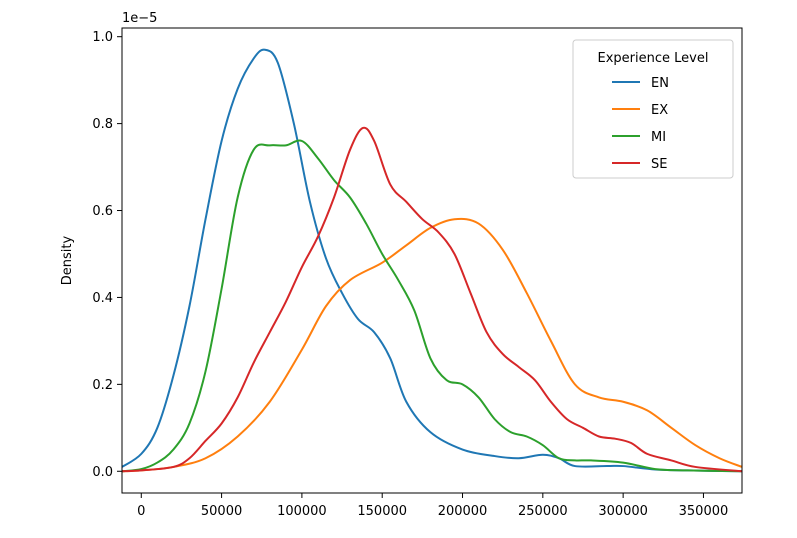 The height and width of the screenshot is (538, 797). I want to click on y-axis-label: Density, so click(67, 260).